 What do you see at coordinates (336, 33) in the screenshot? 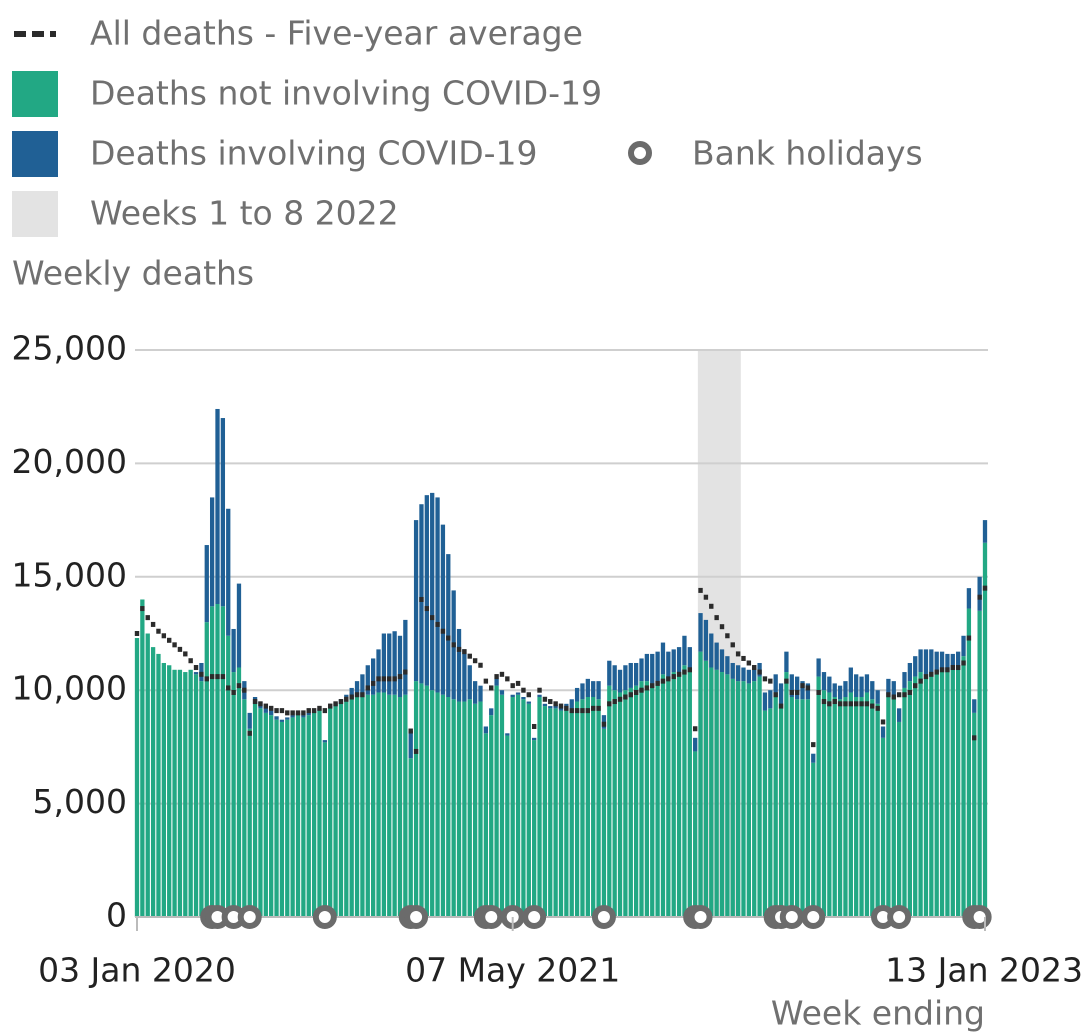
I see `legend-label: All deaths - Five-year average` at bounding box center [336, 33].